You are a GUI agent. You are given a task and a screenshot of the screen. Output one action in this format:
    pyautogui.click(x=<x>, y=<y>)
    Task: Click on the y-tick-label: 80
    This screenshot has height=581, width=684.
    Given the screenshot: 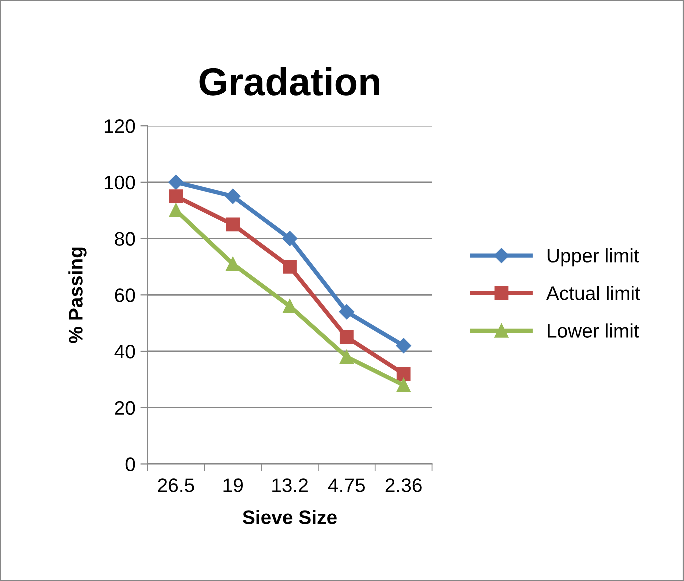 What is the action you would take?
    pyautogui.click(x=125, y=239)
    